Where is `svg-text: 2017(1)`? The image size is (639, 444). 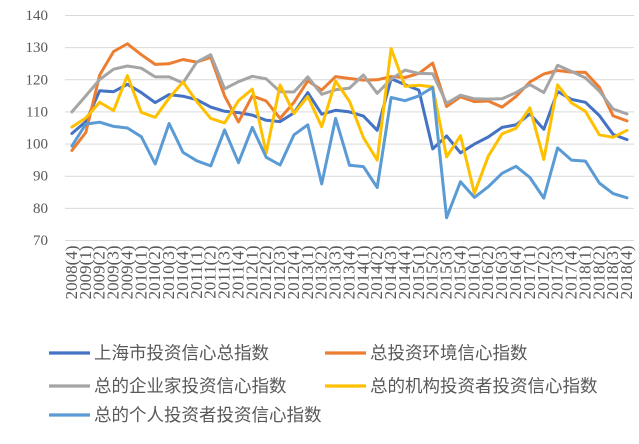 svg-text: 2017(1) is located at coordinates (529, 273).